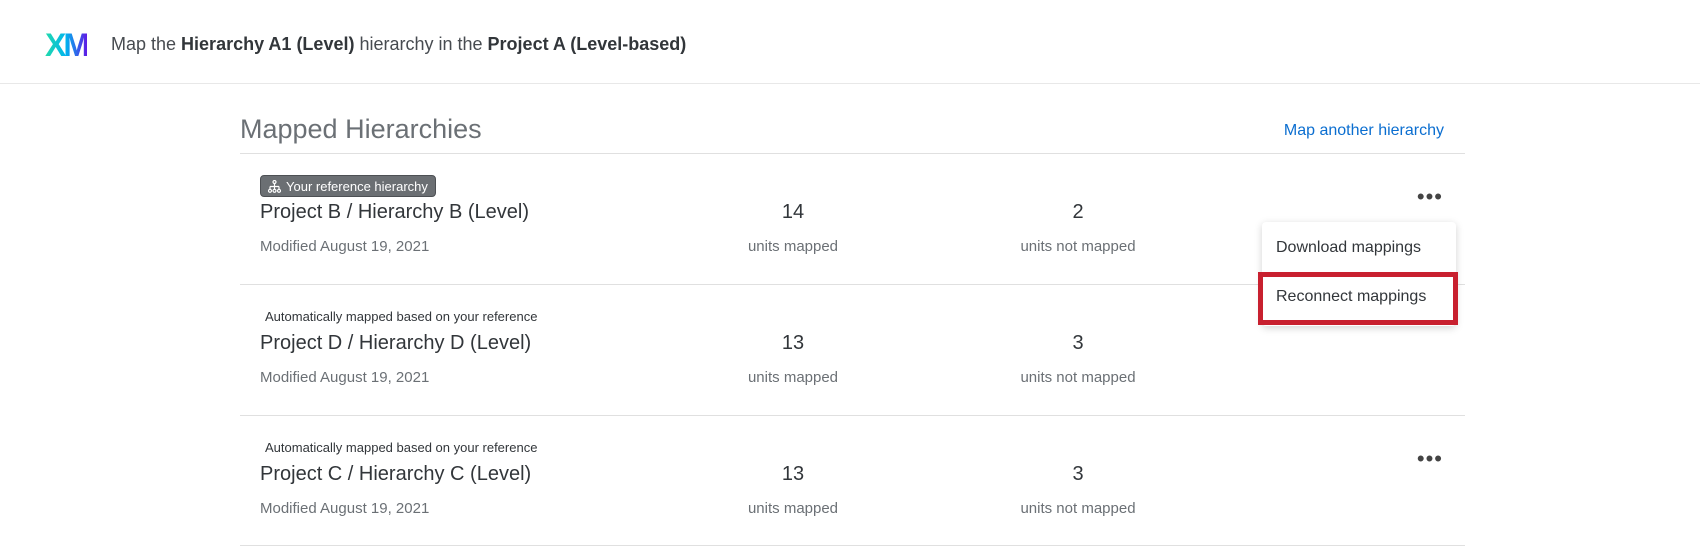  Describe the element at coordinates (396, 474) in the screenshot. I see `hierarchy-name: Project C / Hierarchy C (Level)` at that location.